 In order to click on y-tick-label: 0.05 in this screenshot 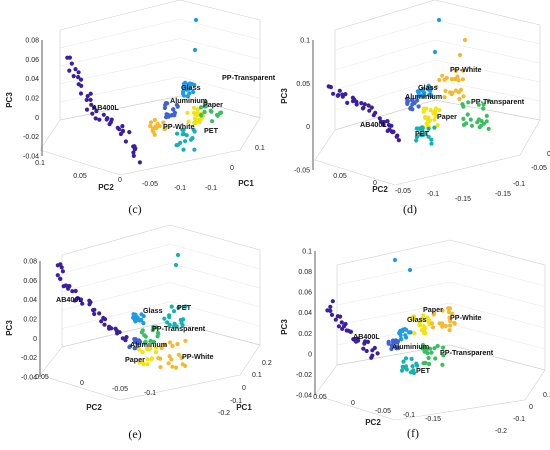, I will do `click(320, 397)`.